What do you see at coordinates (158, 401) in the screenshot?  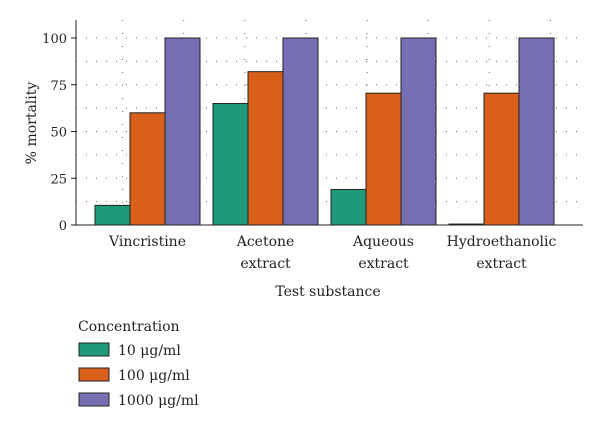 I see `legend-label: 1000 μg/ml` at bounding box center [158, 401].